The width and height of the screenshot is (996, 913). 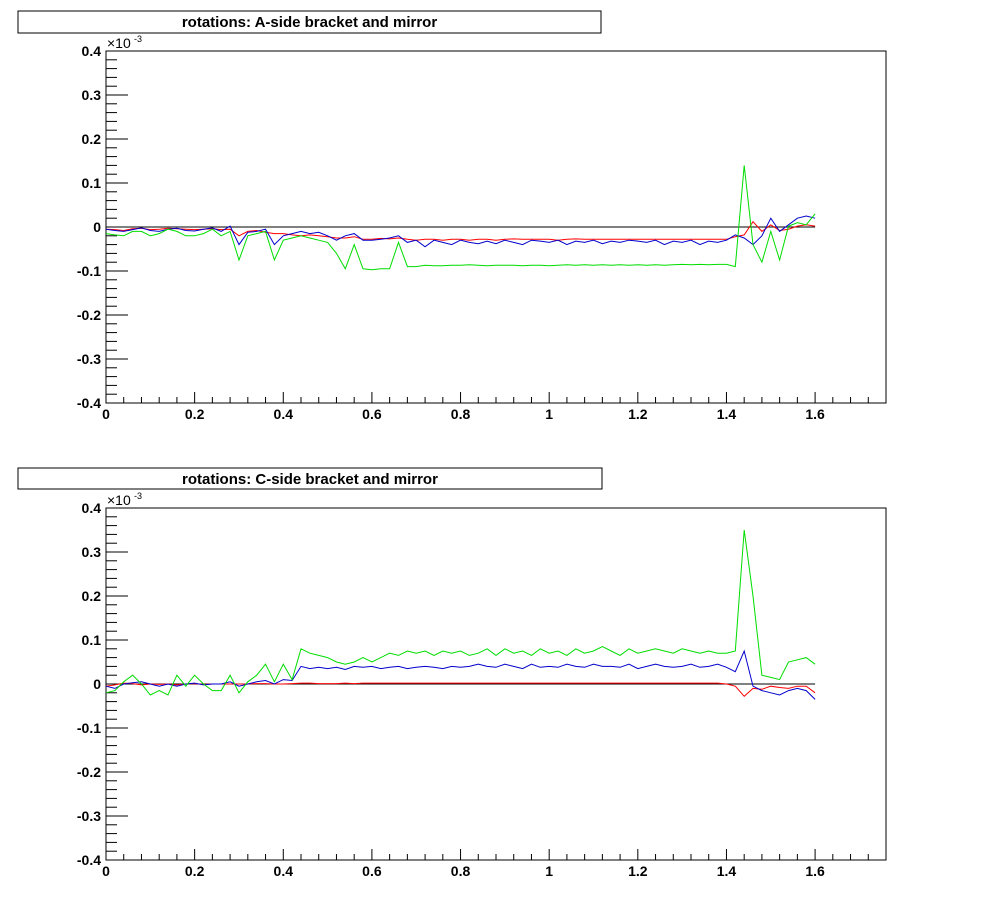 I want to click on chart-title: rotations: A-side bracket and mirror, so click(x=309, y=22).